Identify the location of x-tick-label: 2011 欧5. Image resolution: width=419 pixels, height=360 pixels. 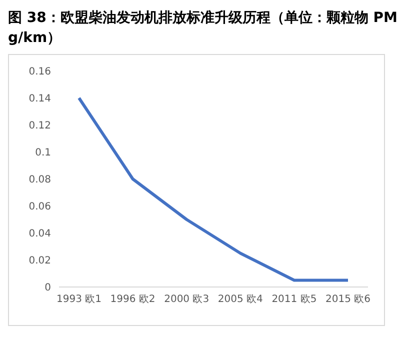
(294, 300).